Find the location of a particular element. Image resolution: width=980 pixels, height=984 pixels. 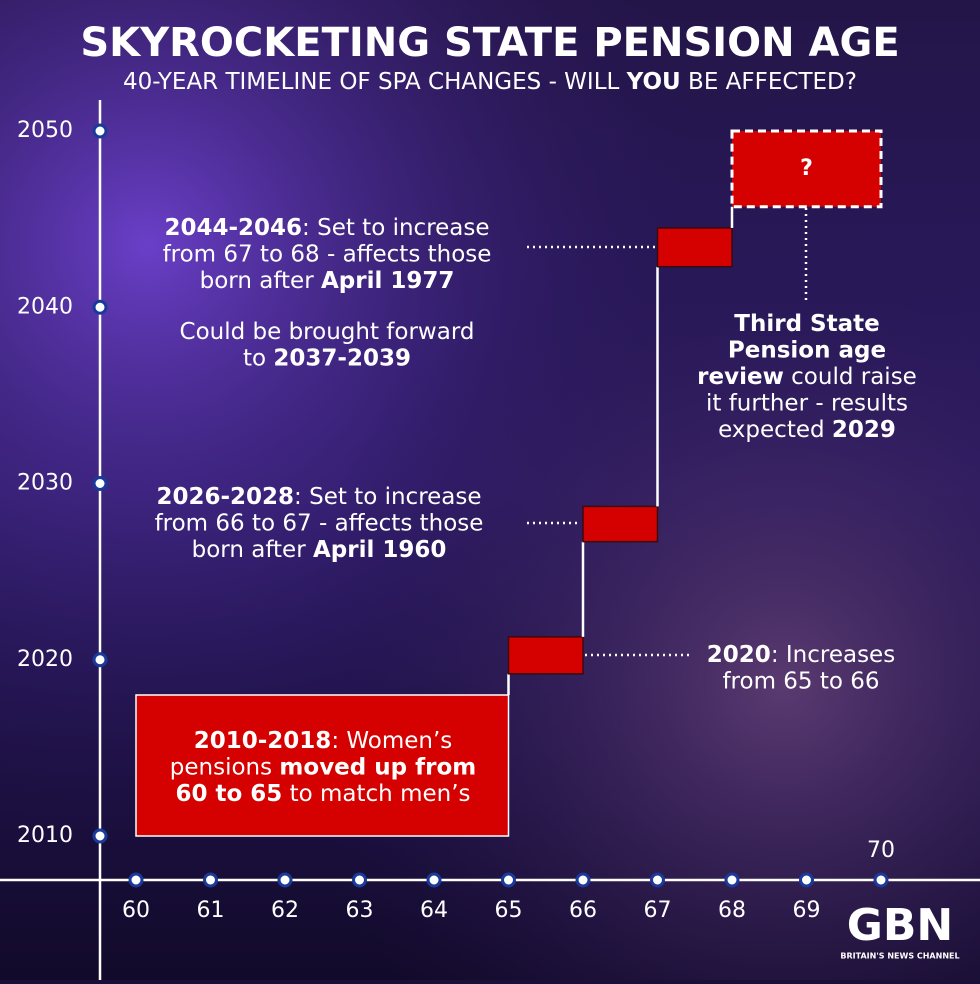

text-run: from 67 to 68 - affects those is located at coordinates (327, 254).